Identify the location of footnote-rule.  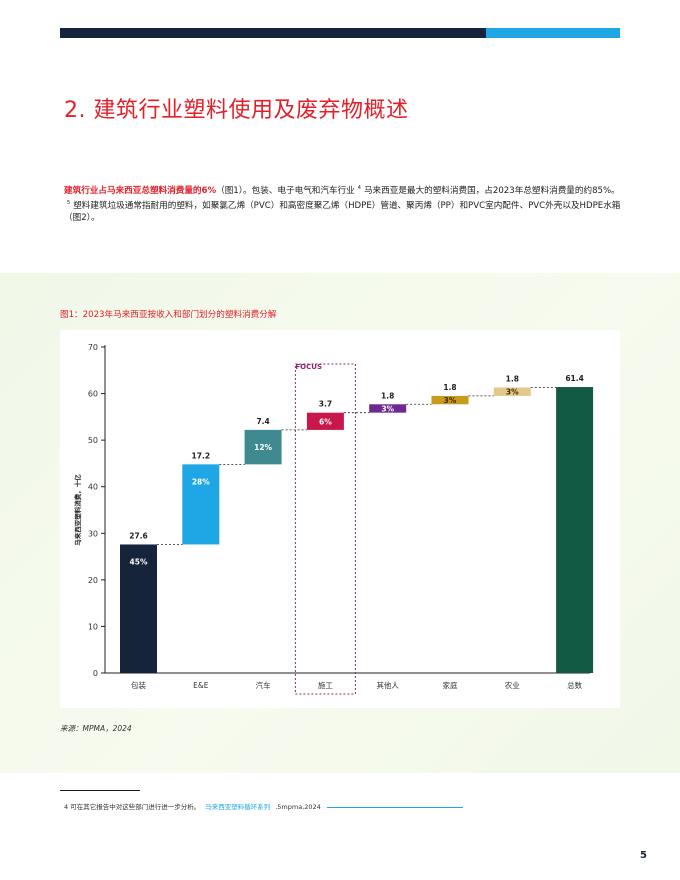
(100, 790).